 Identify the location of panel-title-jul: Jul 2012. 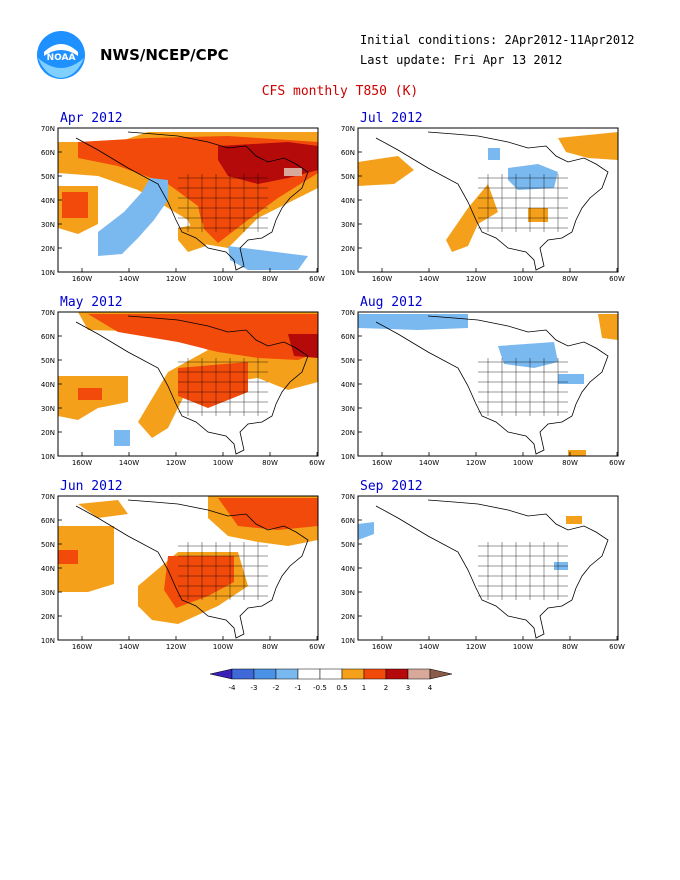
(391, 118).